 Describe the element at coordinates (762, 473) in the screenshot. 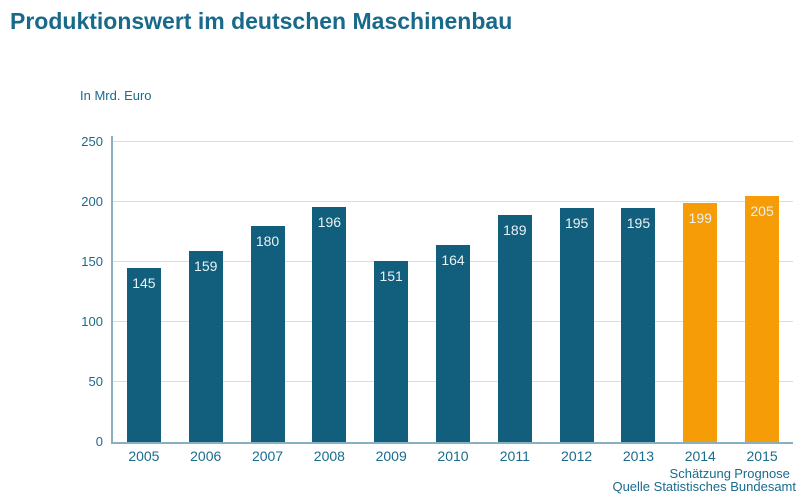

I see `x-tick-sublabel: Prognose` at that location.